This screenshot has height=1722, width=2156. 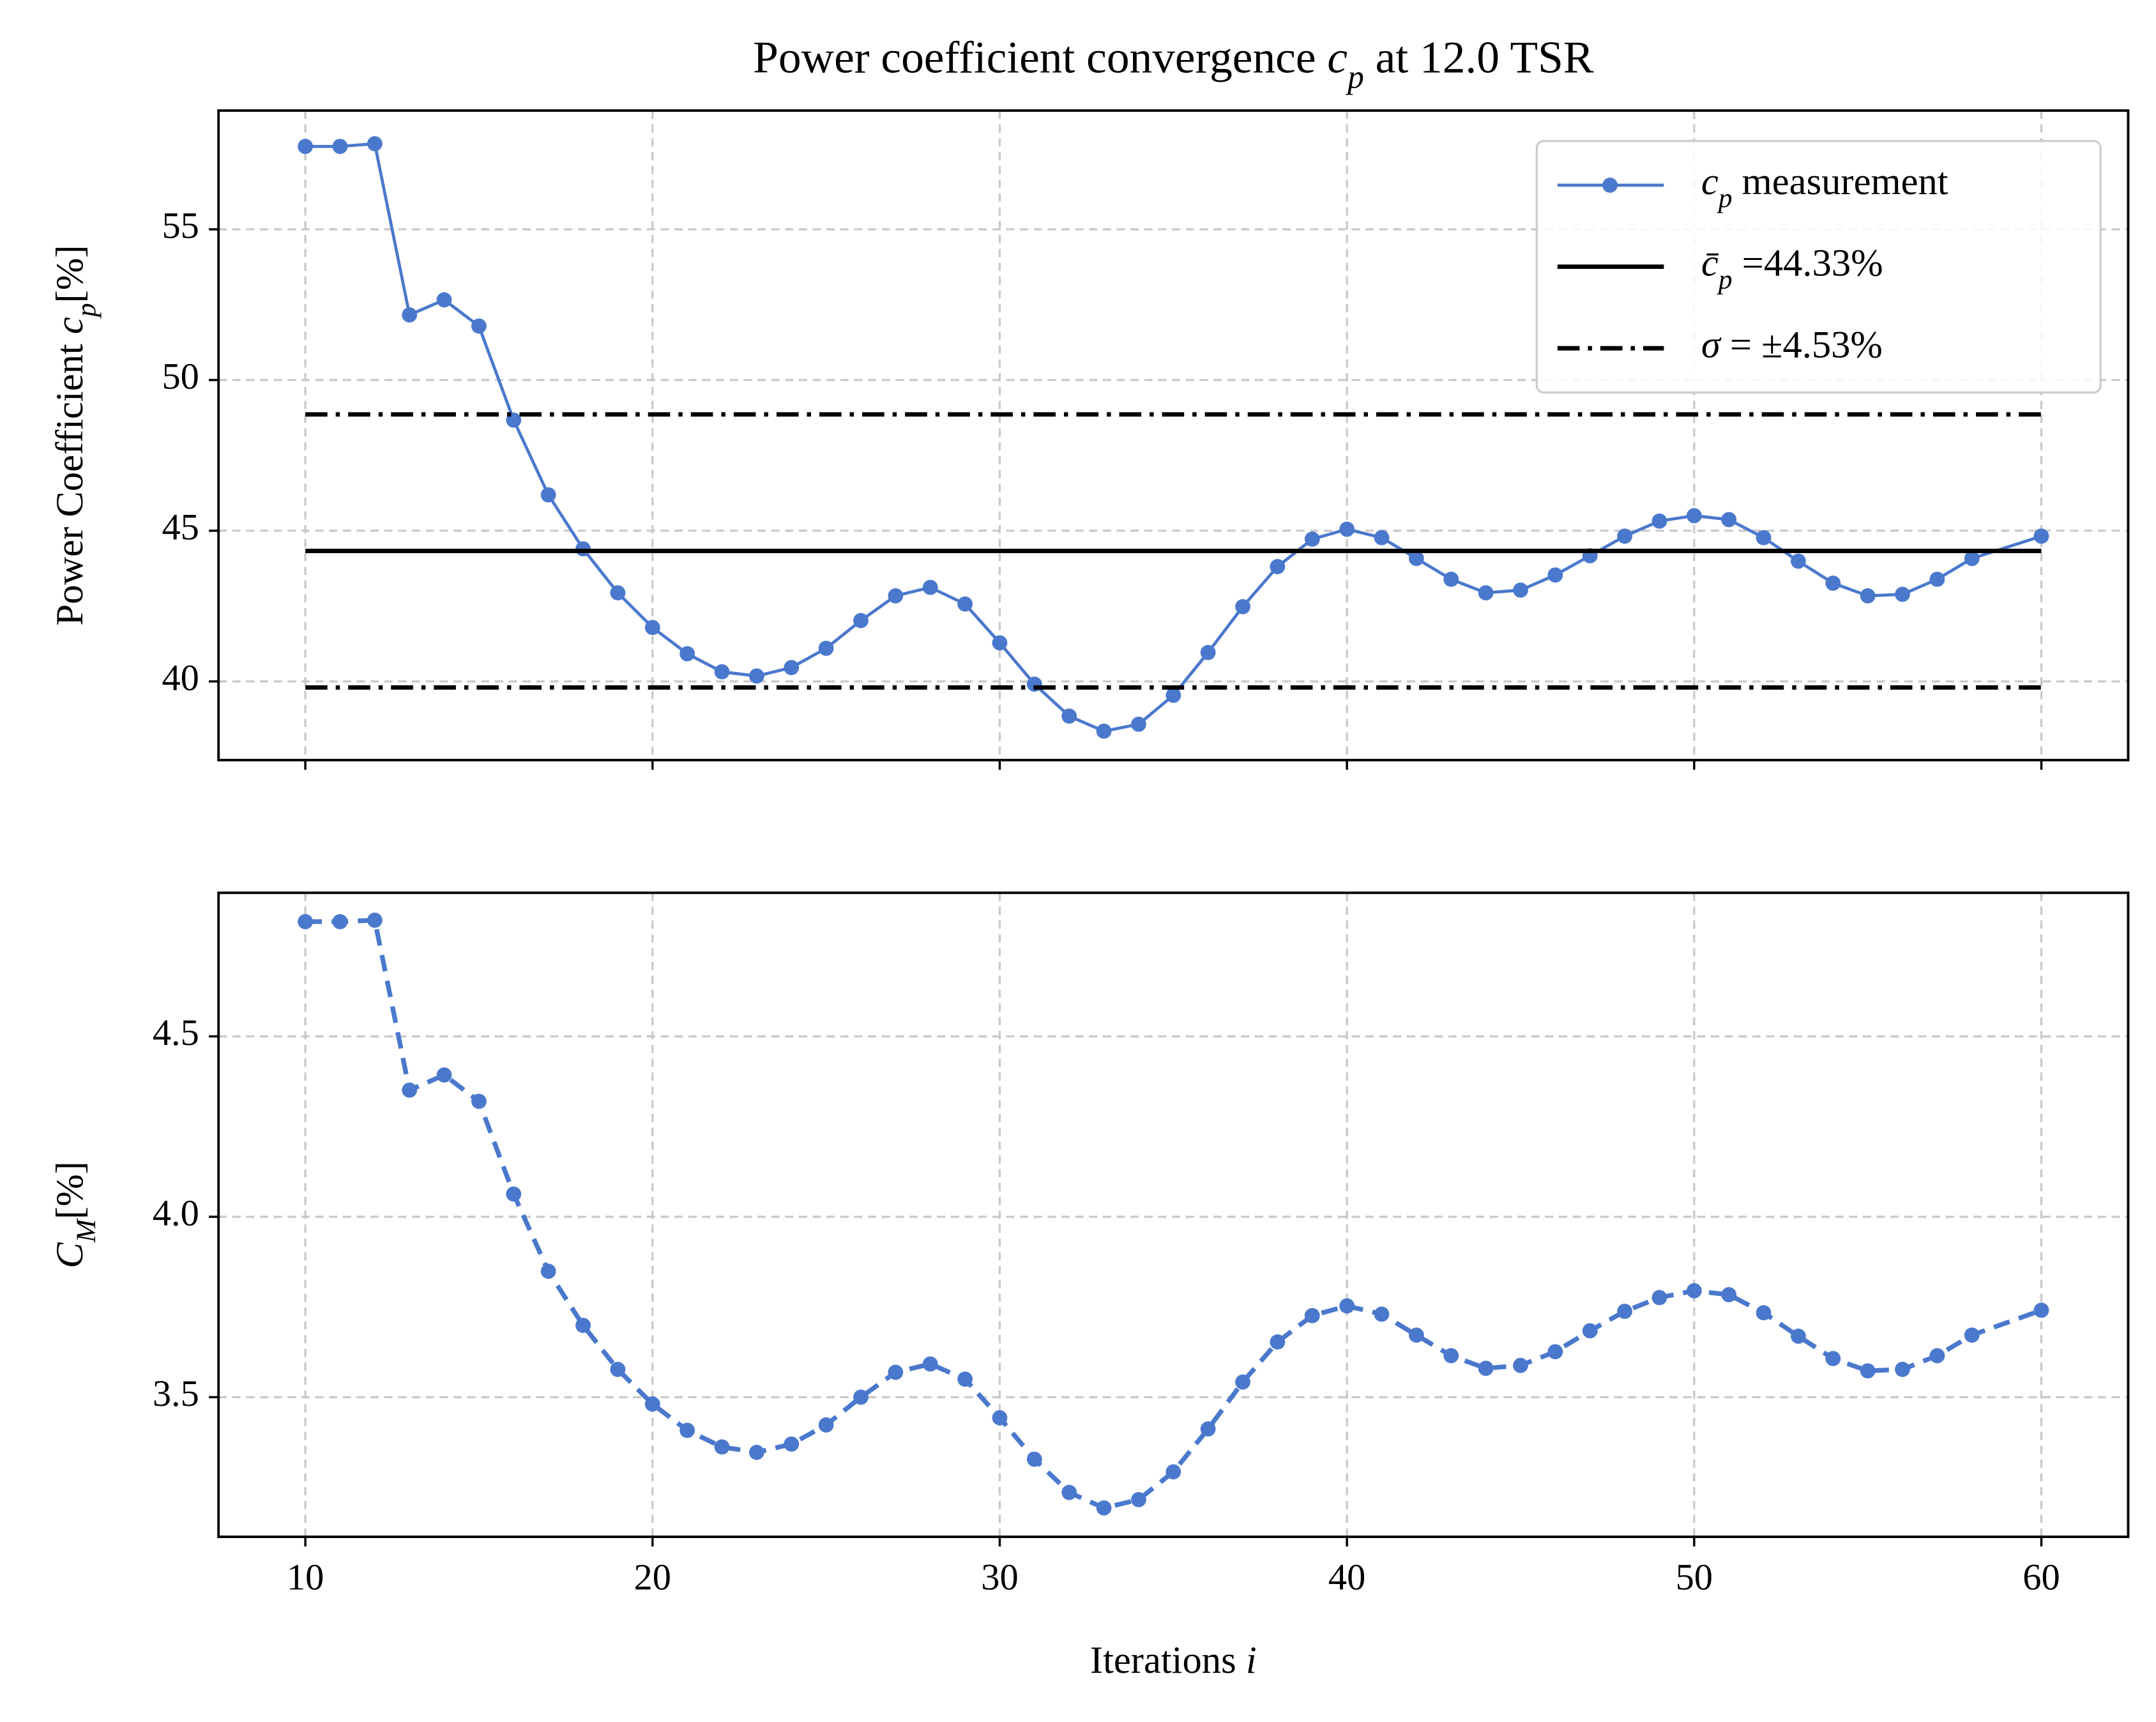 What do you see at coordinates (180, 526) in the screenshot?
I see `y-tick-label: 45` at bounding box center [180, 526].